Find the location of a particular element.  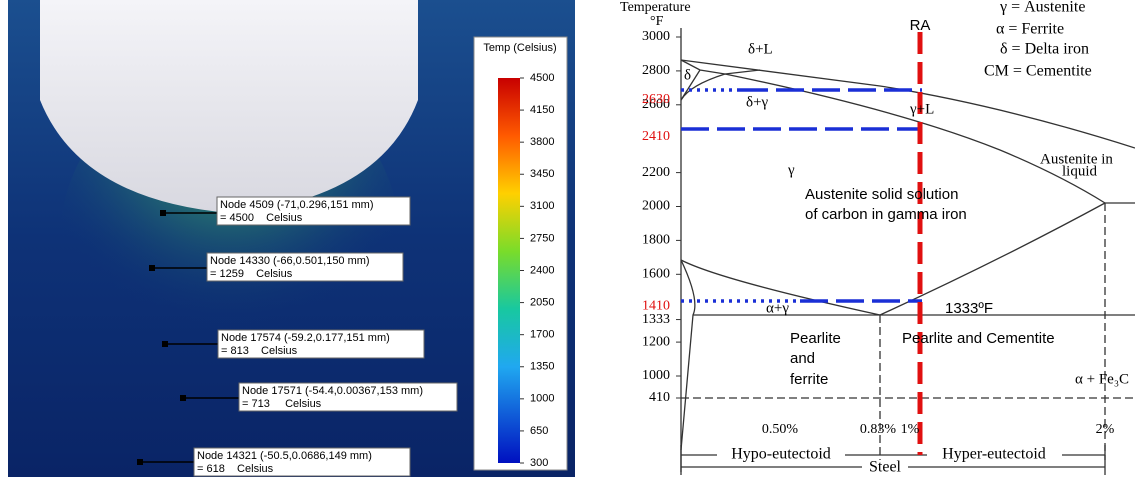

legend-tick-label: 3100 is located at coordinates (542, 206).